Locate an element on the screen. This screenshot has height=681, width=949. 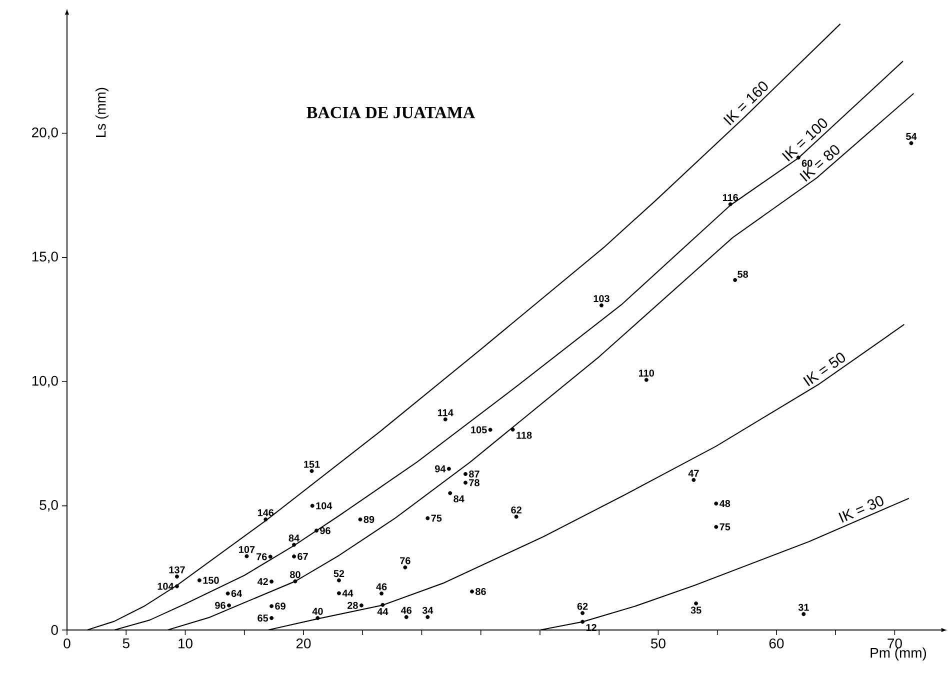
x-tick-label: 60 is located at coordinates (776, 643).